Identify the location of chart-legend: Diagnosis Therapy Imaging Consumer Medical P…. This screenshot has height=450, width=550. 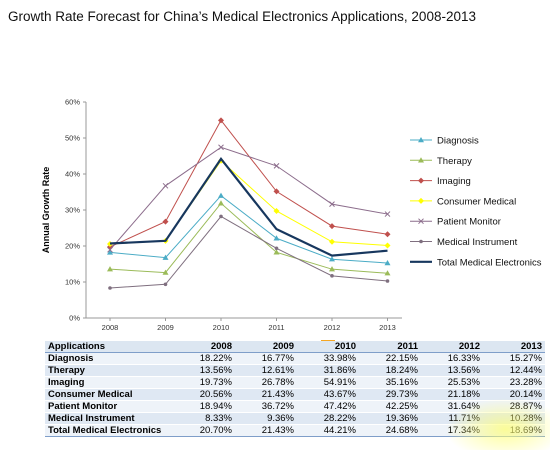
(476, 202).